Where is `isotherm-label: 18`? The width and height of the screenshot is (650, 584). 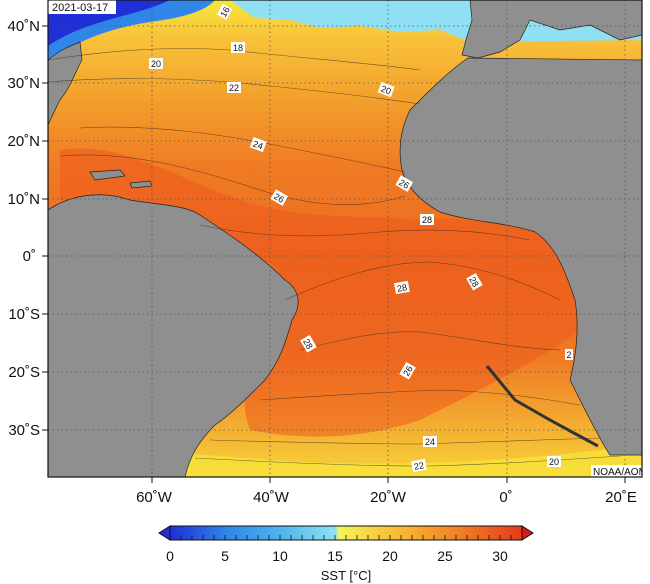
isotherm-label: 18 is located at coordinates (238, 48).